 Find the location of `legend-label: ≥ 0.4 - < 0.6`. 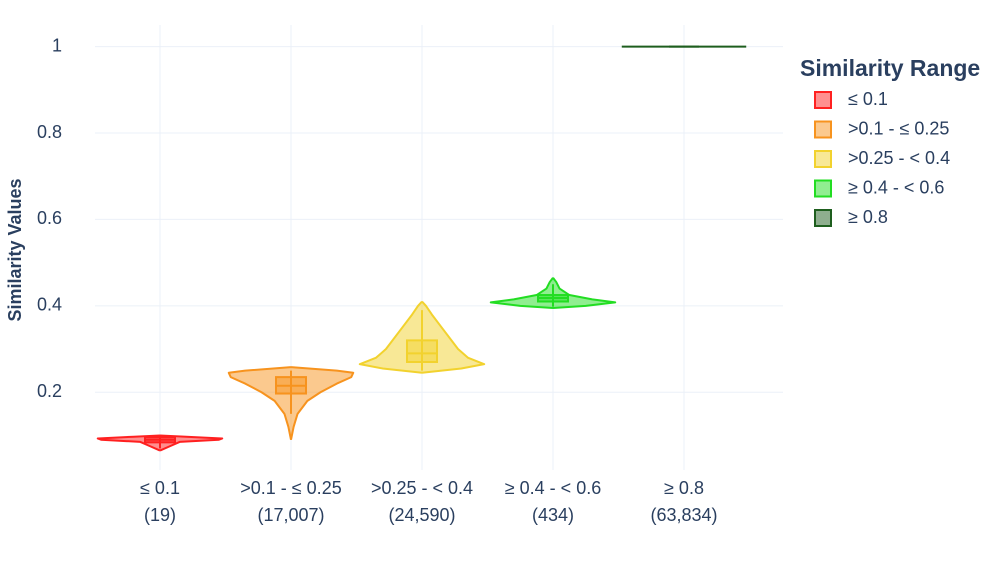

legend-label: ≥ 0.4 - < 0.6 is located at coordinates (896, 187).